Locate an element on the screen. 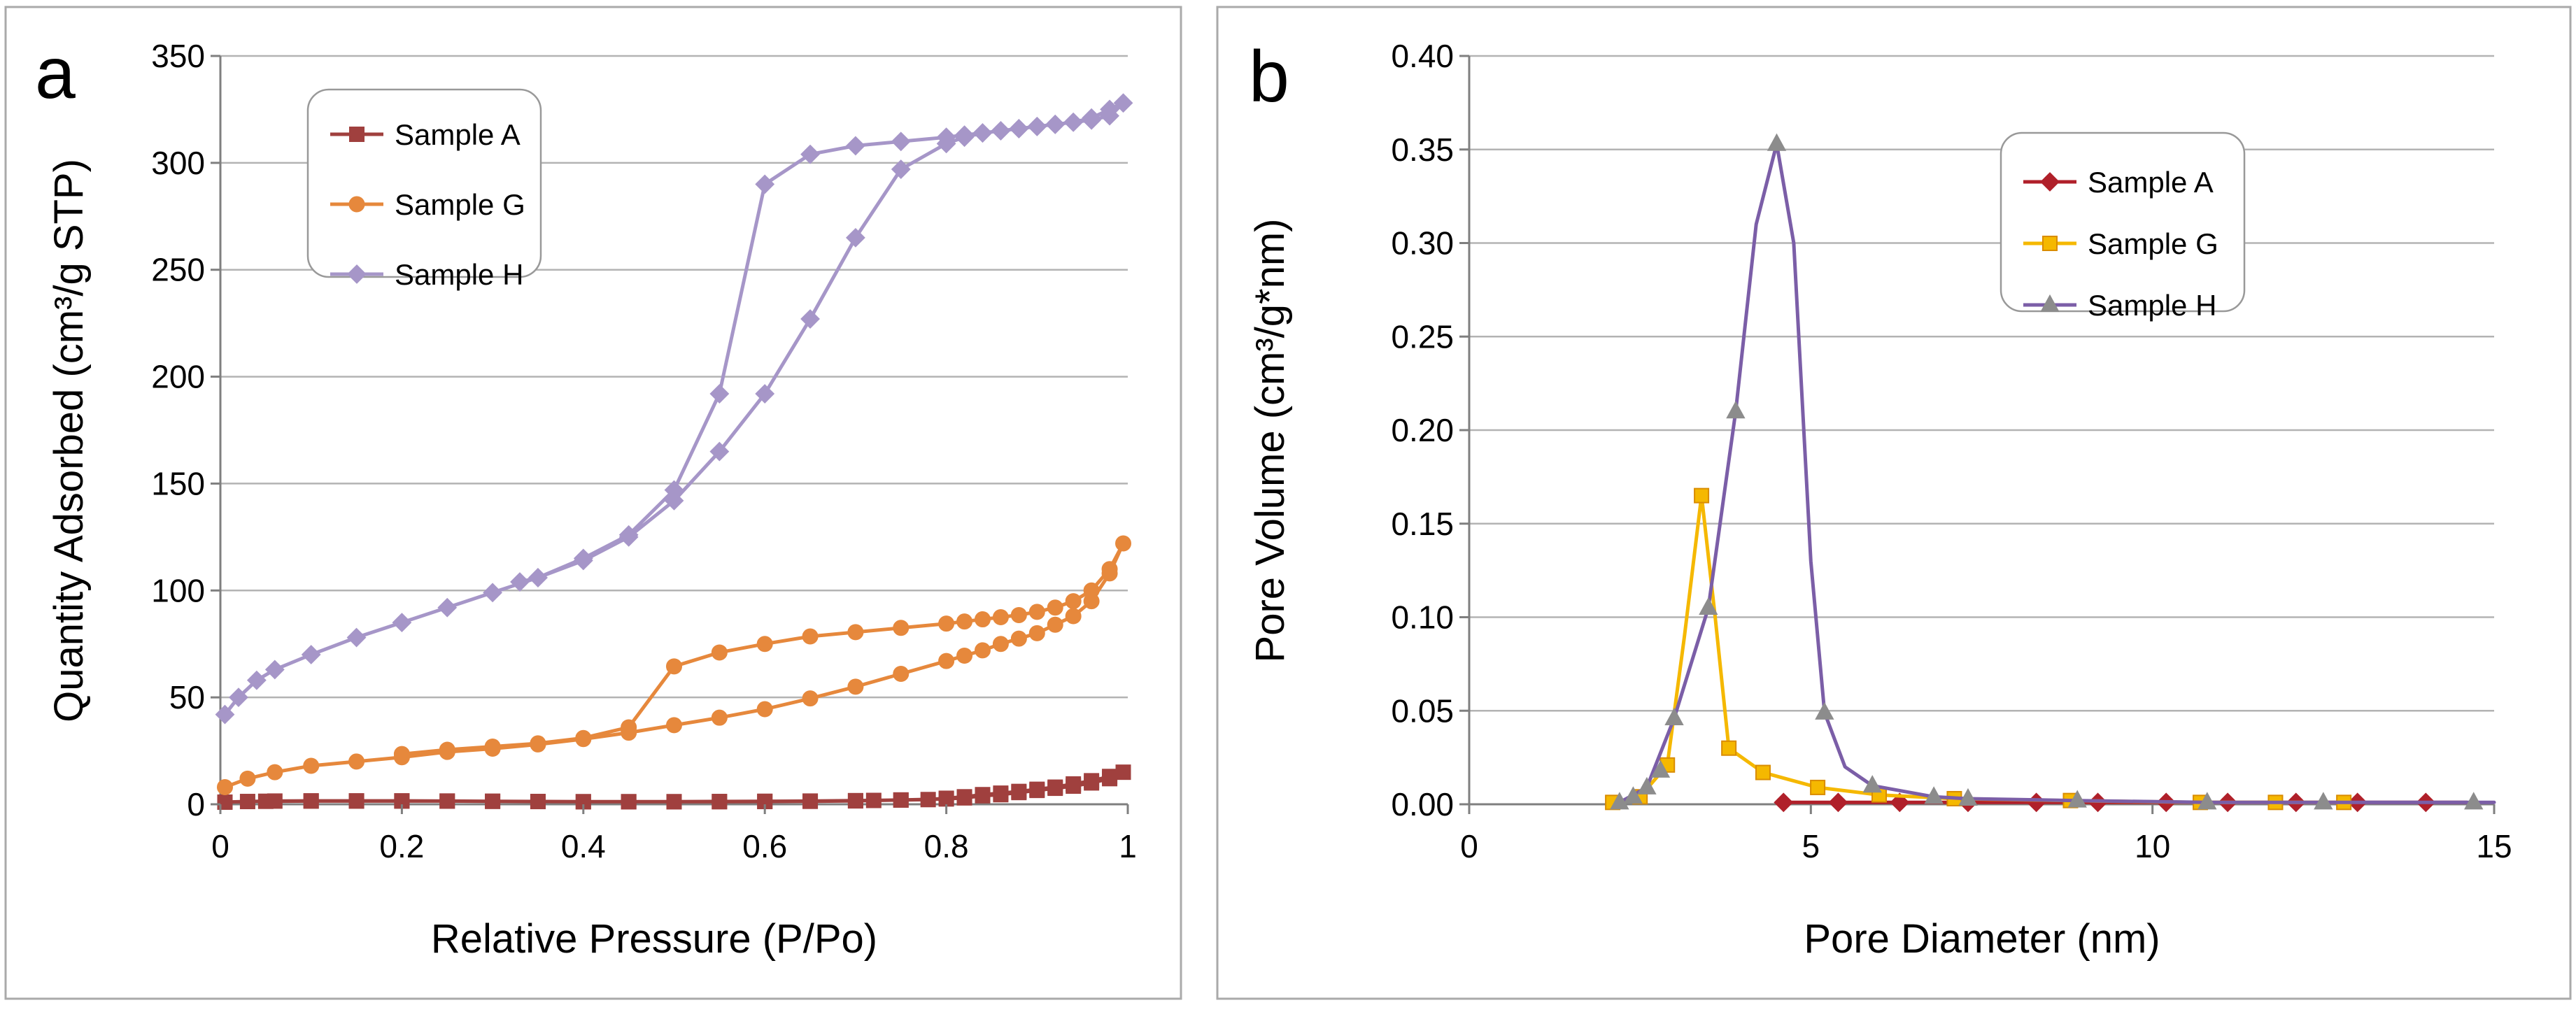 Image resolution: width=2576 pixels, height=1012 pixels. x-tick-label: 10 is located at coordinates (2152, 846).